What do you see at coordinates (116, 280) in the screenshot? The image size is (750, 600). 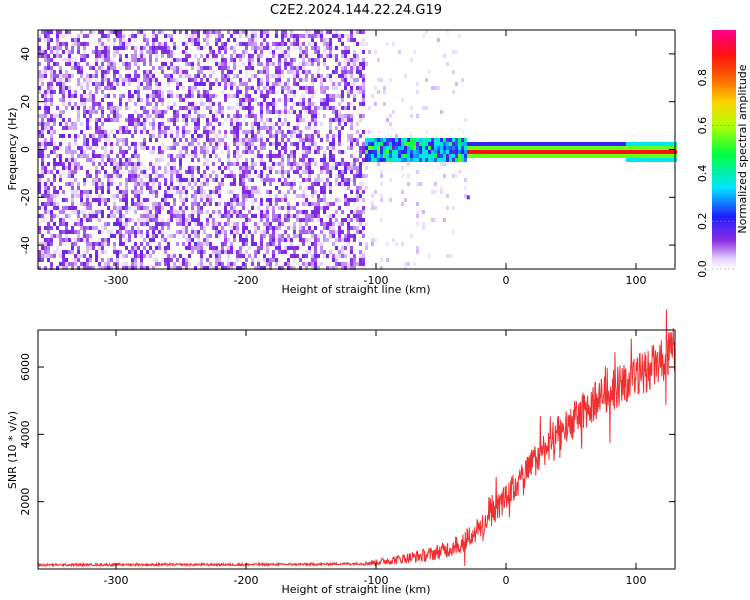 I see `x-tick-label: -300` at bounding box center [116, 280].